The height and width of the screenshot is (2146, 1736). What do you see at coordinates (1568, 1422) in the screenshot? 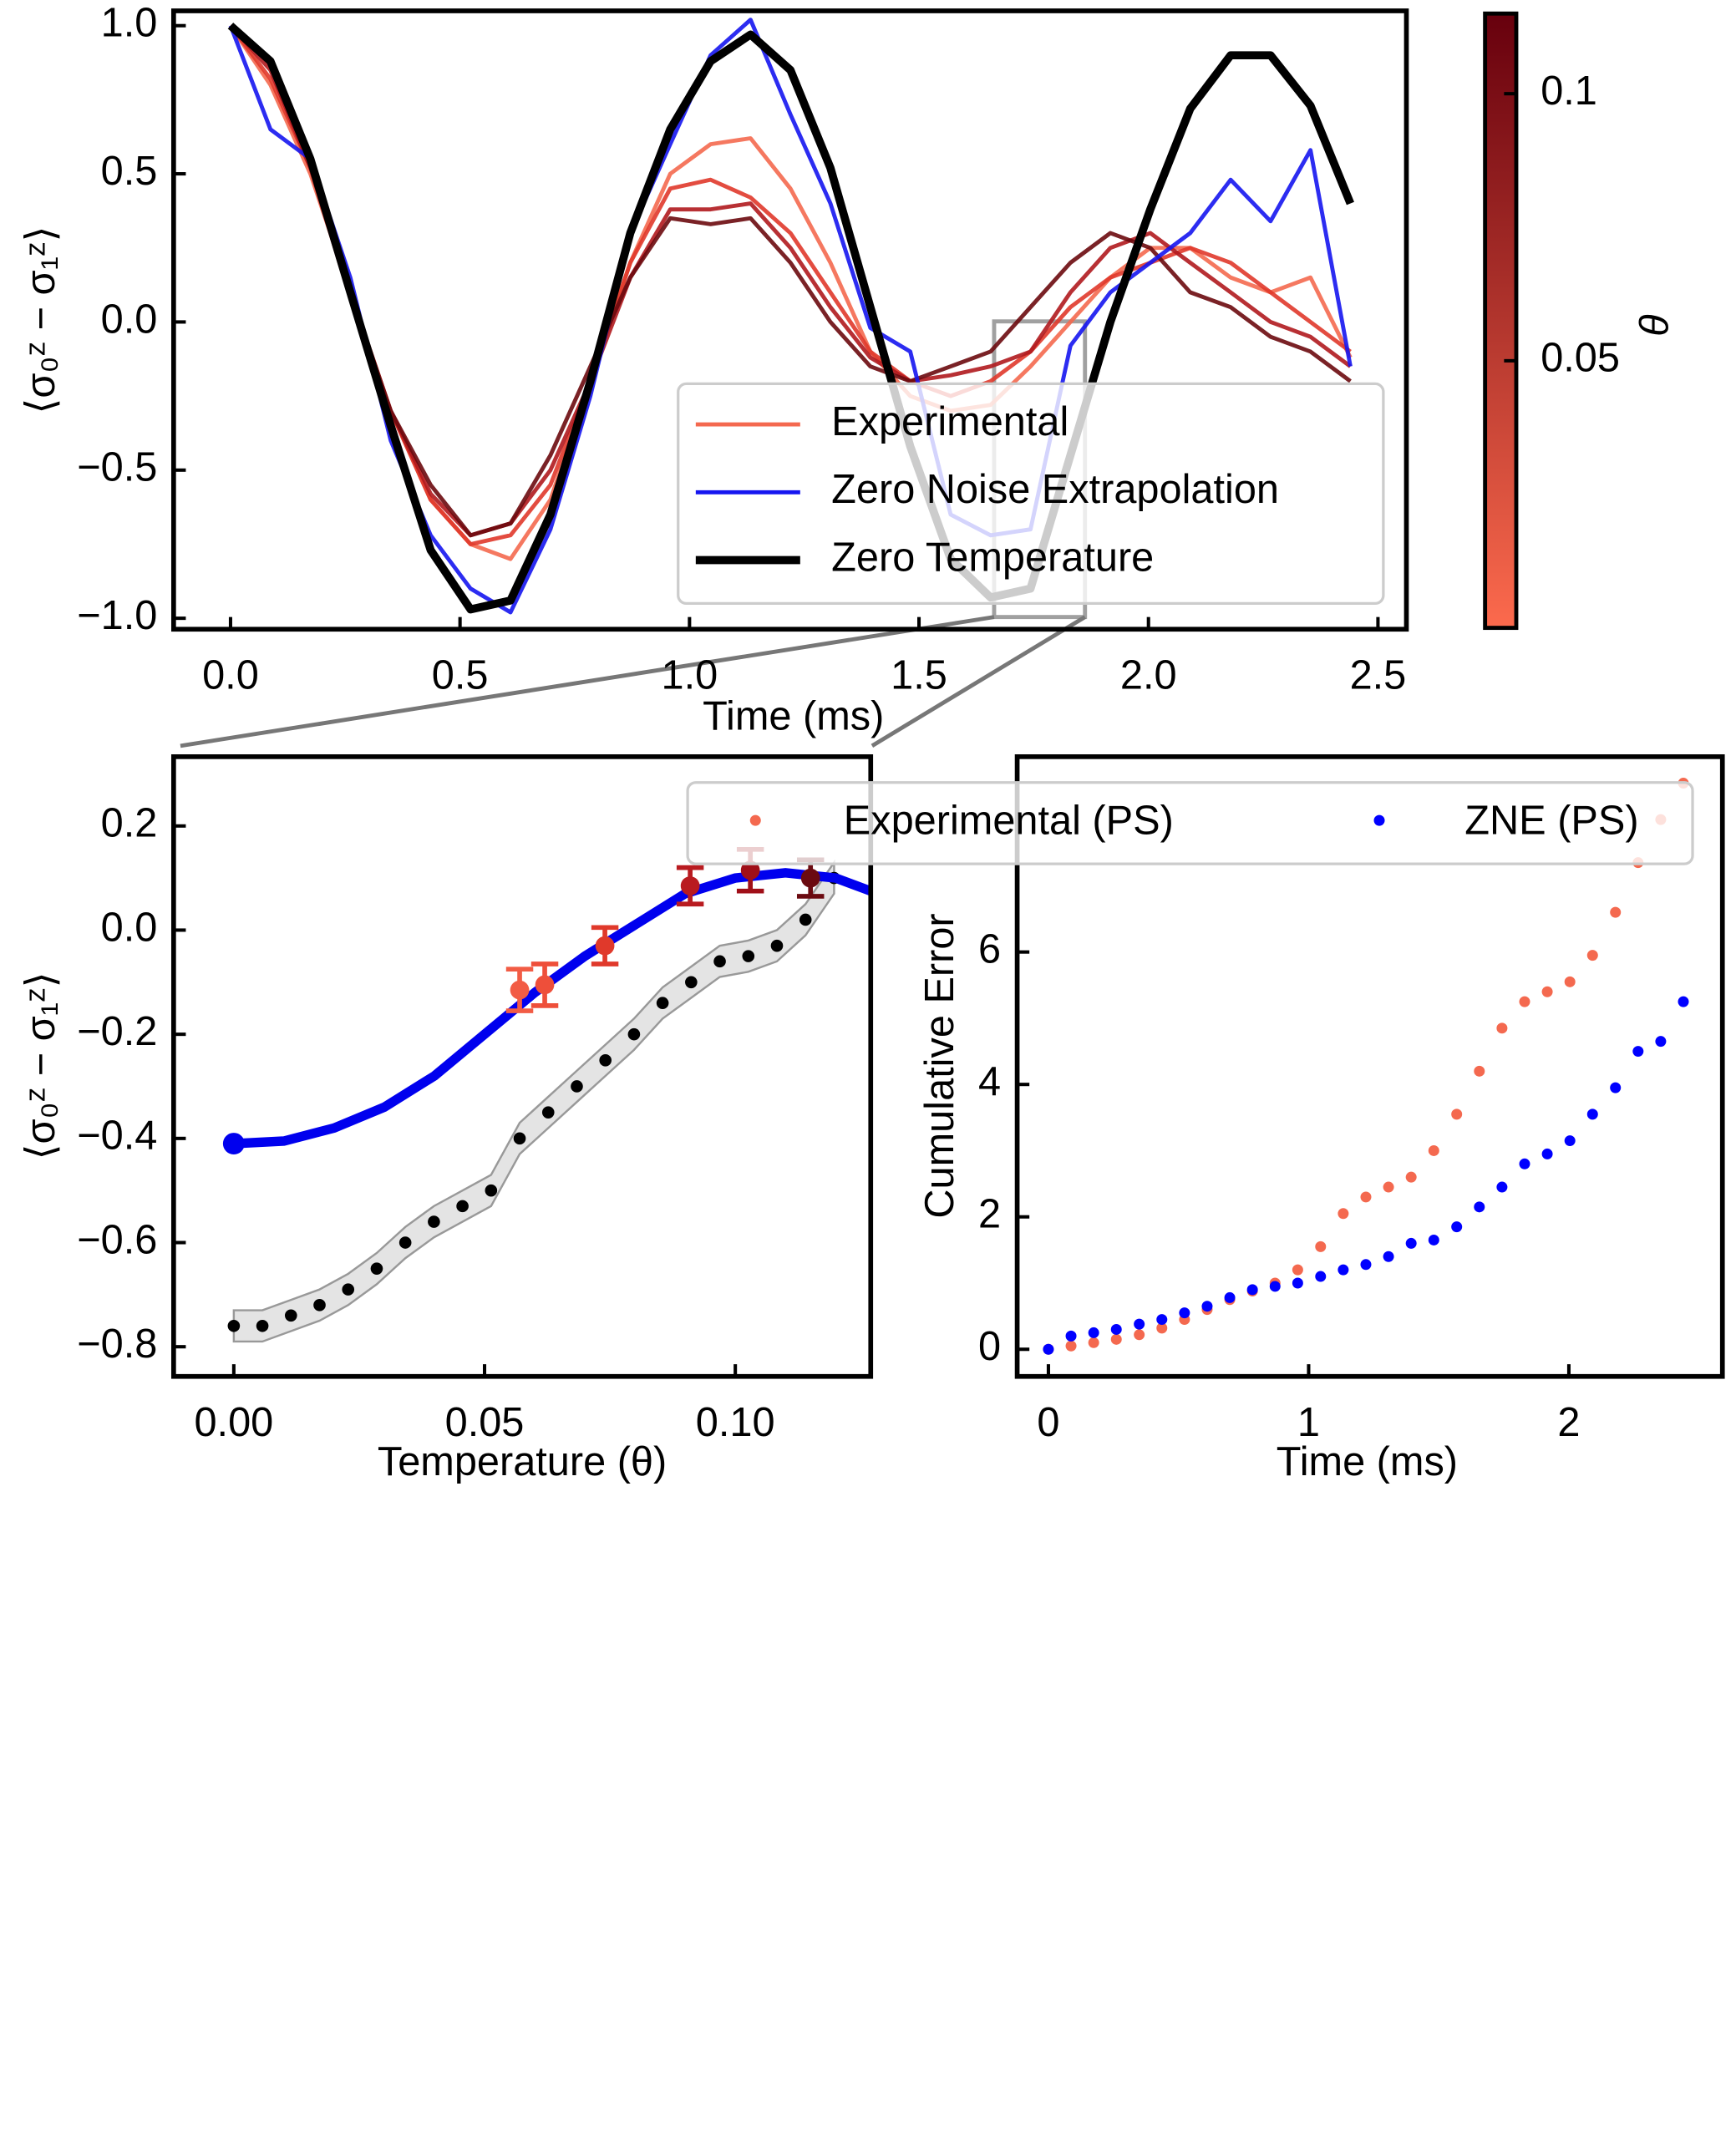
I see `x-tick-label: 2` at bounding box center [1568, 1422].